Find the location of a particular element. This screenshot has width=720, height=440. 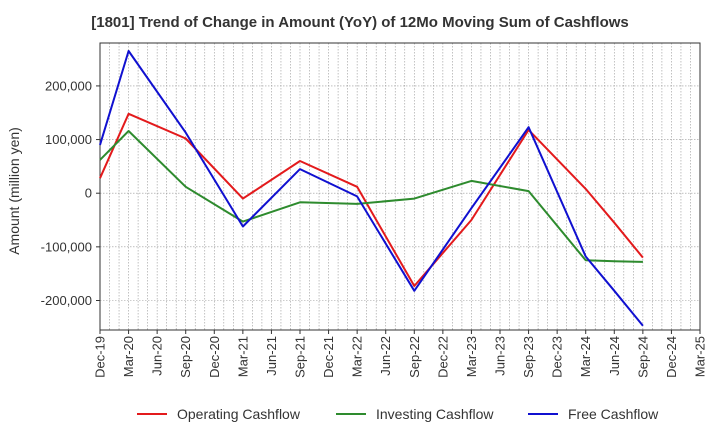

x-tick-label: Dec-22 is located at coordinates (442, 357).